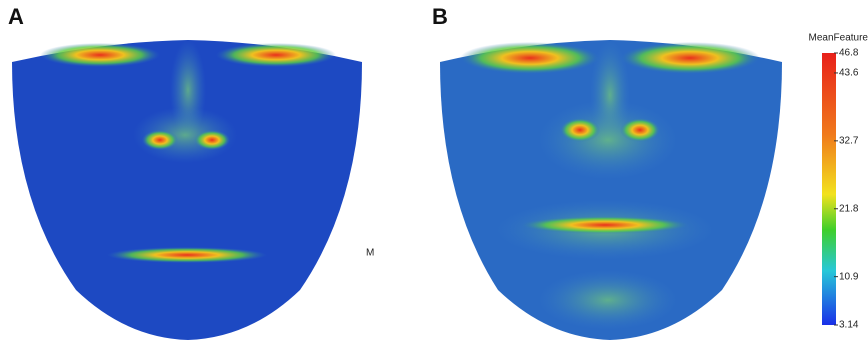 This screenshot has width=868, height=351. Describe the element at coordinates (370, 253) in the screenshot. I see `annotation: M` at that location.